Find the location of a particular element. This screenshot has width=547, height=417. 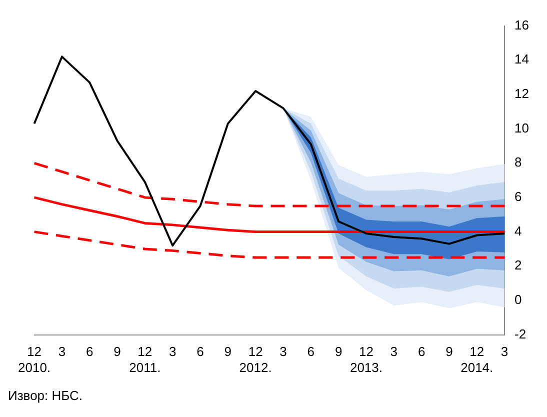

x-tick-label: 12 2010. is located at coordinates (34, 359).